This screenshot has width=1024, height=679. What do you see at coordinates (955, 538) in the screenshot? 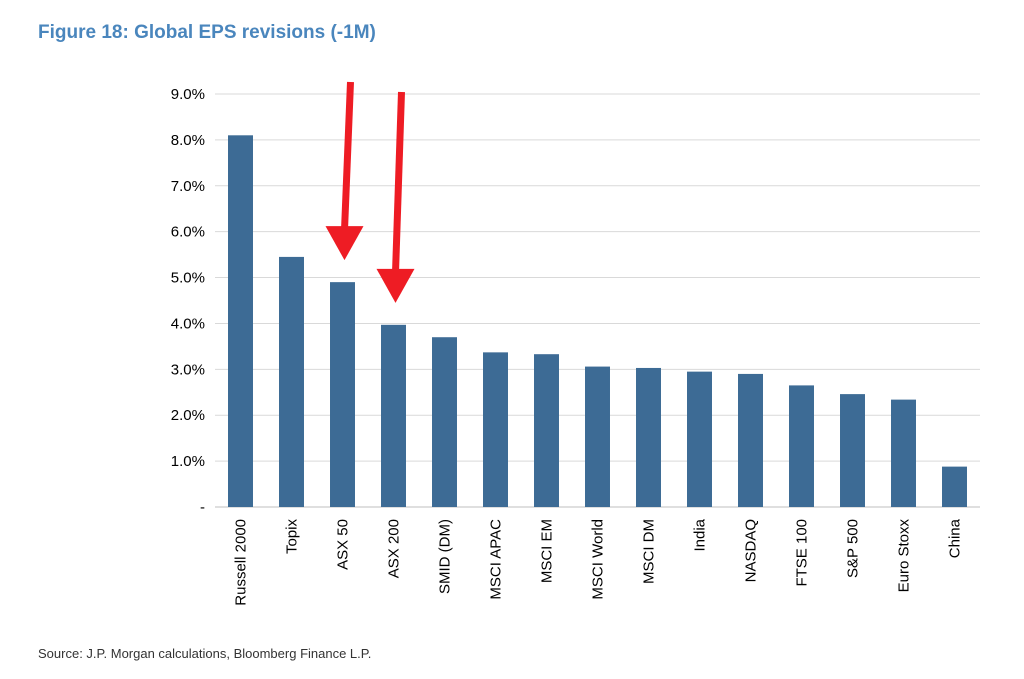
I see `x-tick-label: China` at bounding box center [955, 538].